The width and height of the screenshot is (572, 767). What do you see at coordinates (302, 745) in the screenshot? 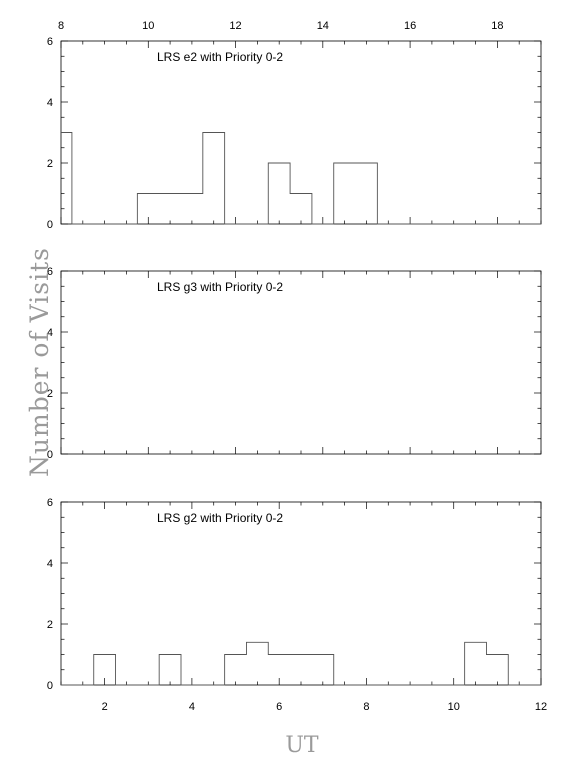
I see `x-axis-label: UT` at bounding box center [302, 745].